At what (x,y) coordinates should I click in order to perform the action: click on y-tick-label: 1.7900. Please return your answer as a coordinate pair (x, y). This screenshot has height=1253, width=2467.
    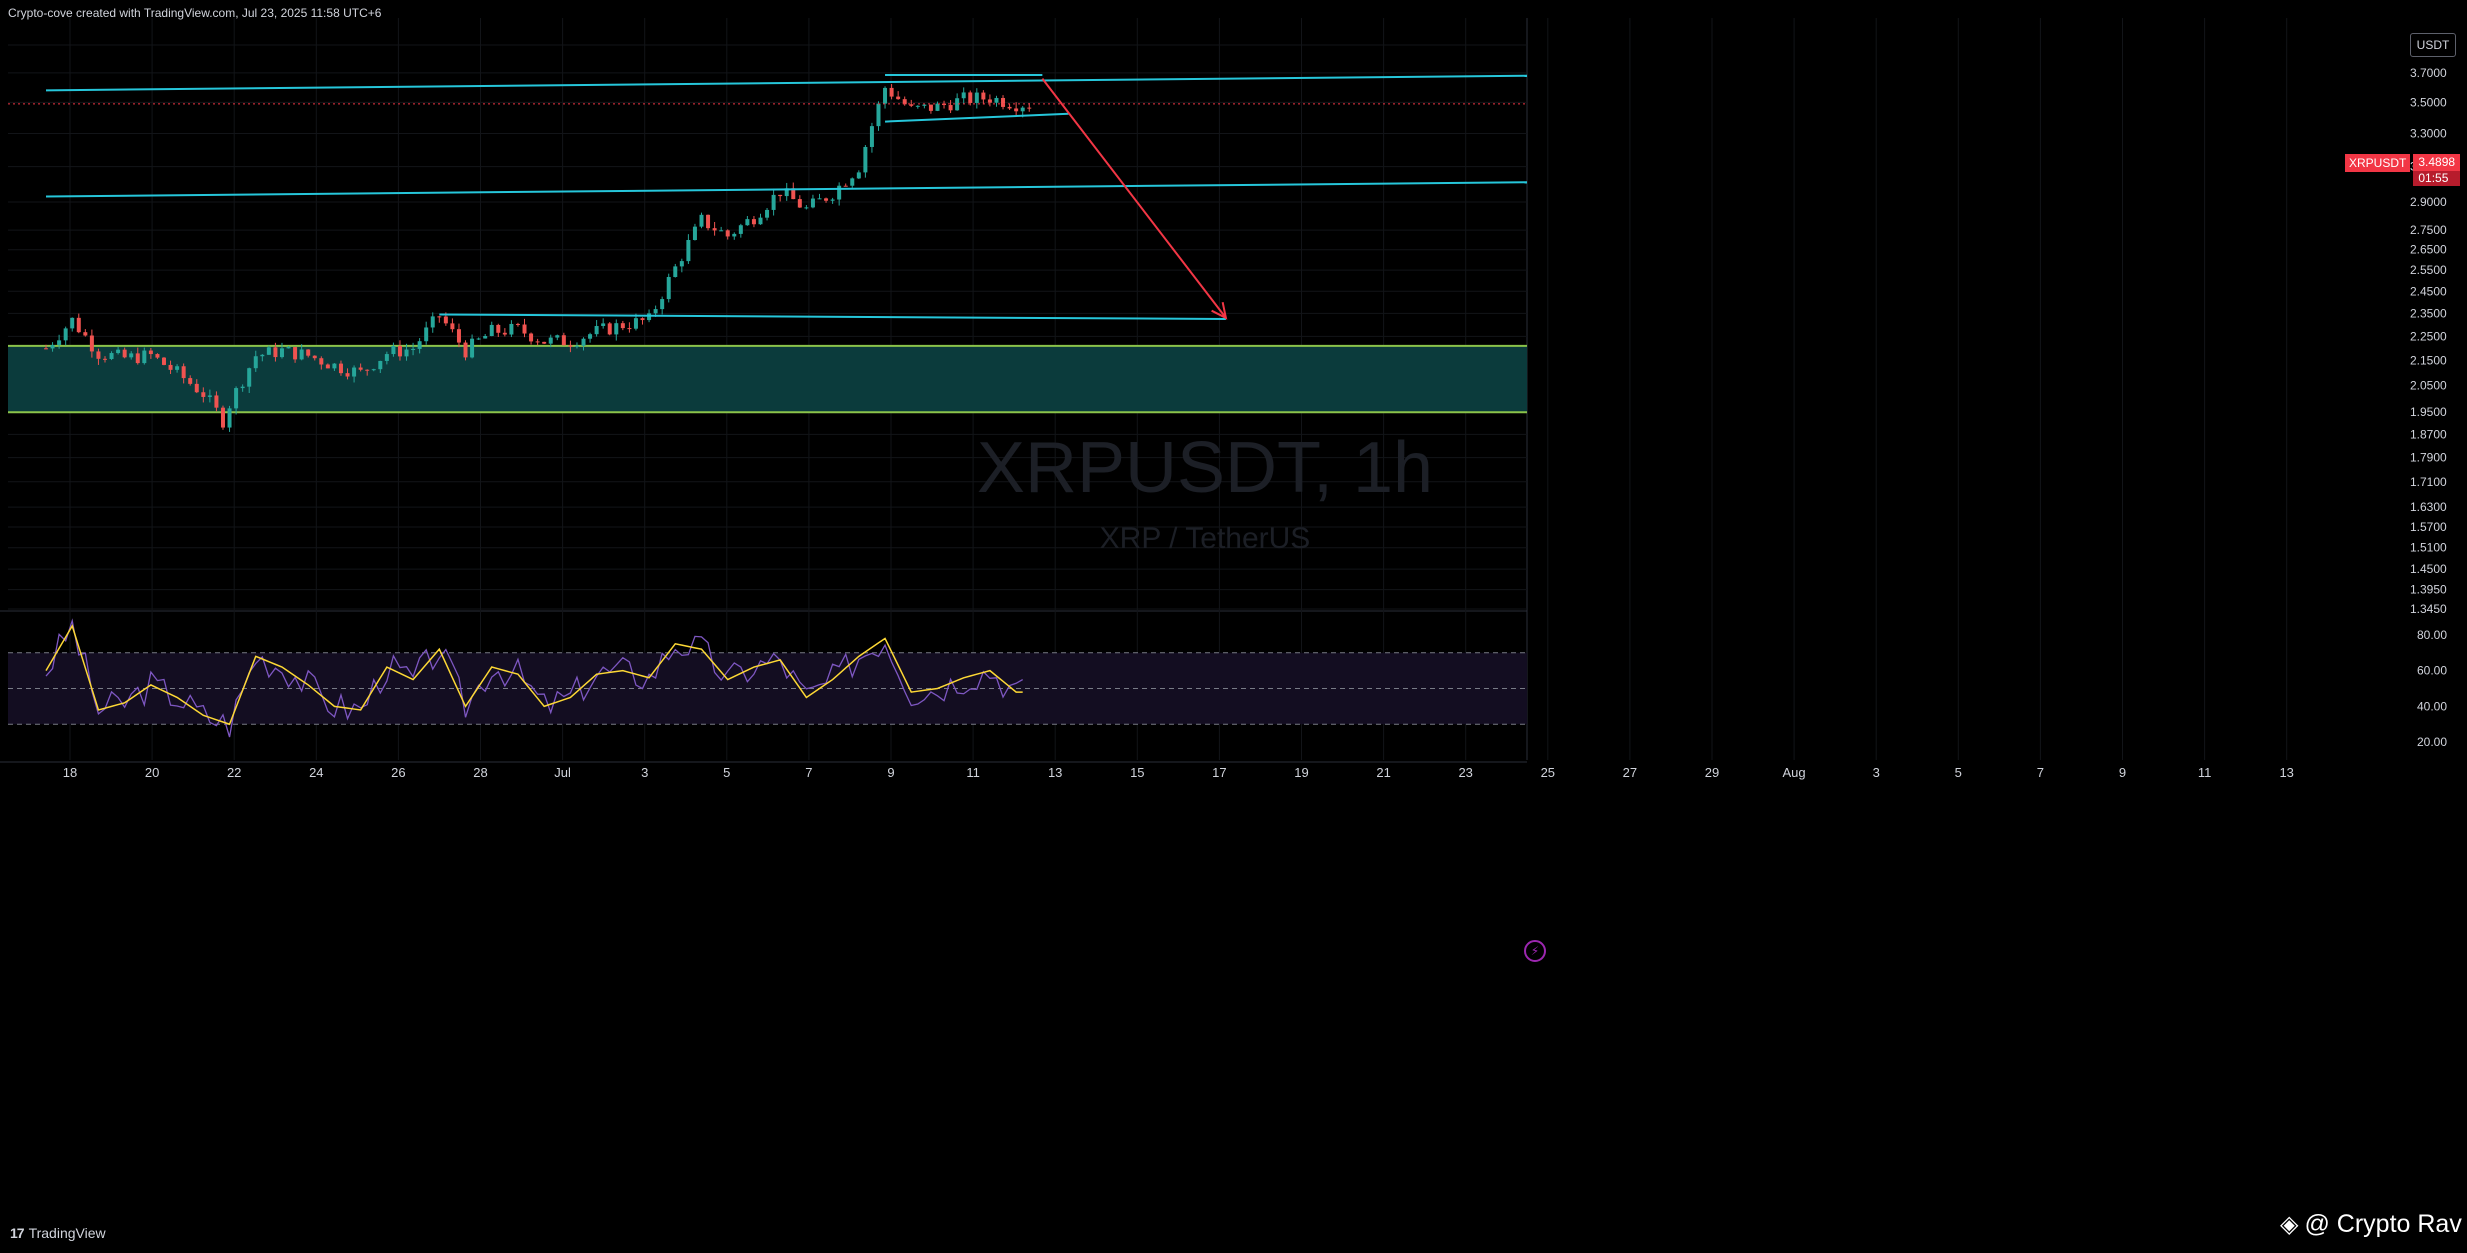
    Looking at the image, I should click on (2428, 458).